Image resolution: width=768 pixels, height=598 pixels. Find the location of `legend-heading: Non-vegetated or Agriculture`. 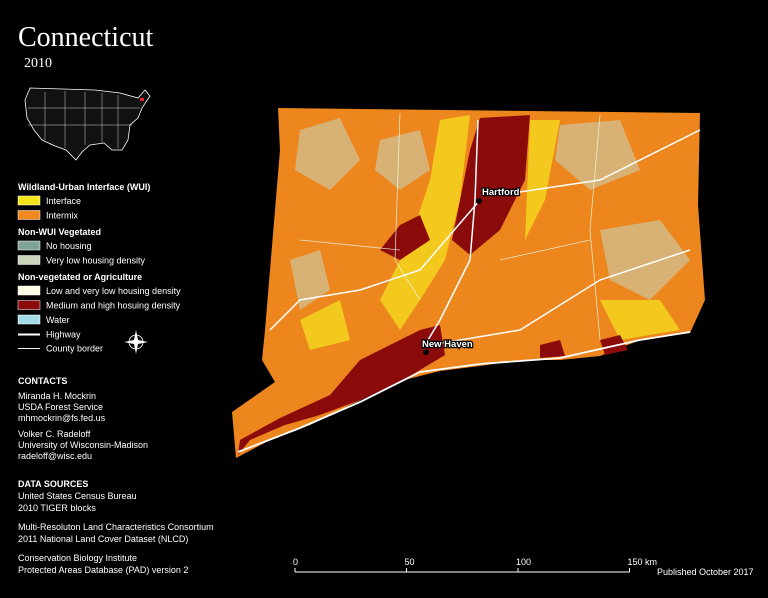

legend-heading: Non-vegetated or Agriculture is located at coordinates (80, 277).